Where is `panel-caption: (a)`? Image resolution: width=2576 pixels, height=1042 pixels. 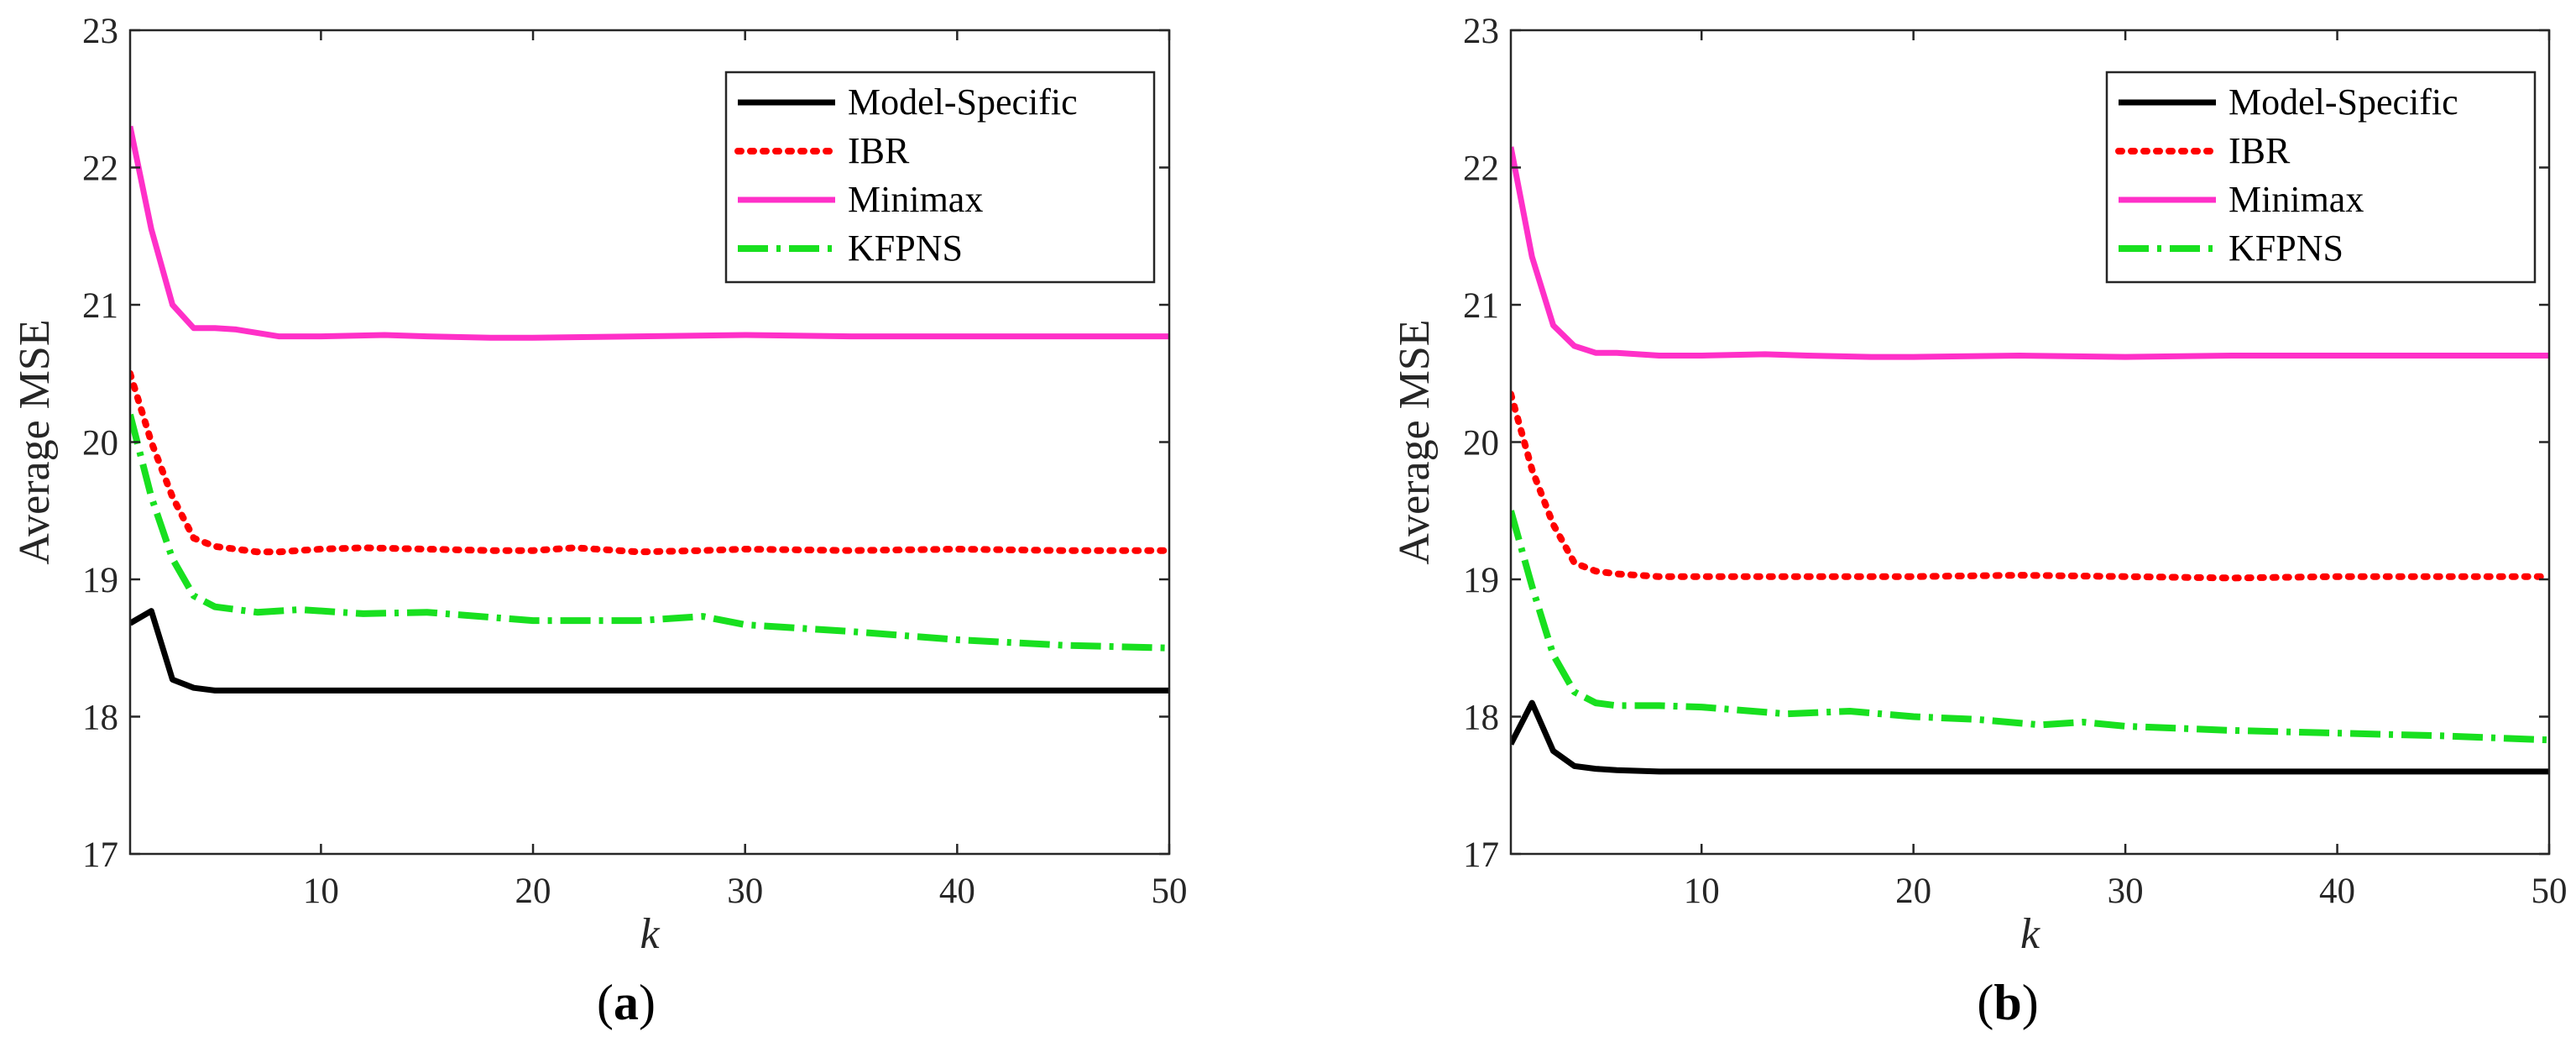
panel-caption: (a) is located at coordinates (626, 1003).